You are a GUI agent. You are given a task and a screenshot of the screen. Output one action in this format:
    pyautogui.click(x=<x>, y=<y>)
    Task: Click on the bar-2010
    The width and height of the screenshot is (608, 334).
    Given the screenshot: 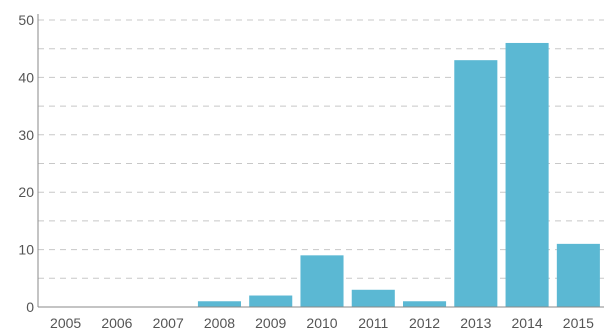 What is the action you would take?
    pyautogui.click(x=322, y=281)
    